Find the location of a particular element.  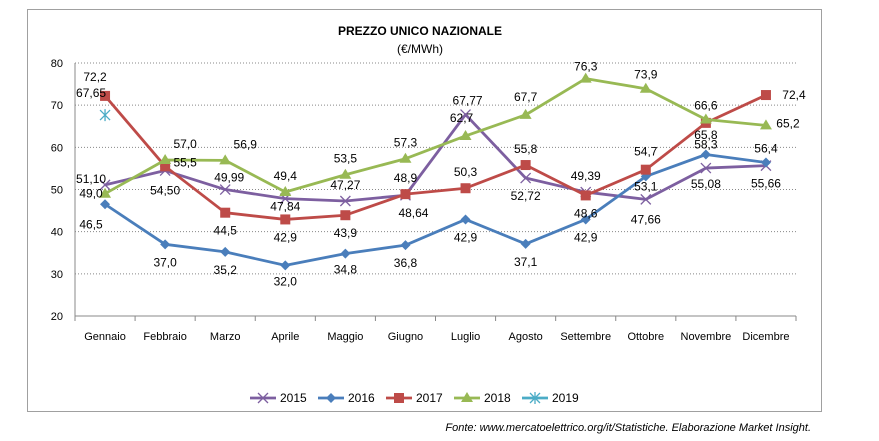

data-label: 62,7 is located at coordinates (462, 118).